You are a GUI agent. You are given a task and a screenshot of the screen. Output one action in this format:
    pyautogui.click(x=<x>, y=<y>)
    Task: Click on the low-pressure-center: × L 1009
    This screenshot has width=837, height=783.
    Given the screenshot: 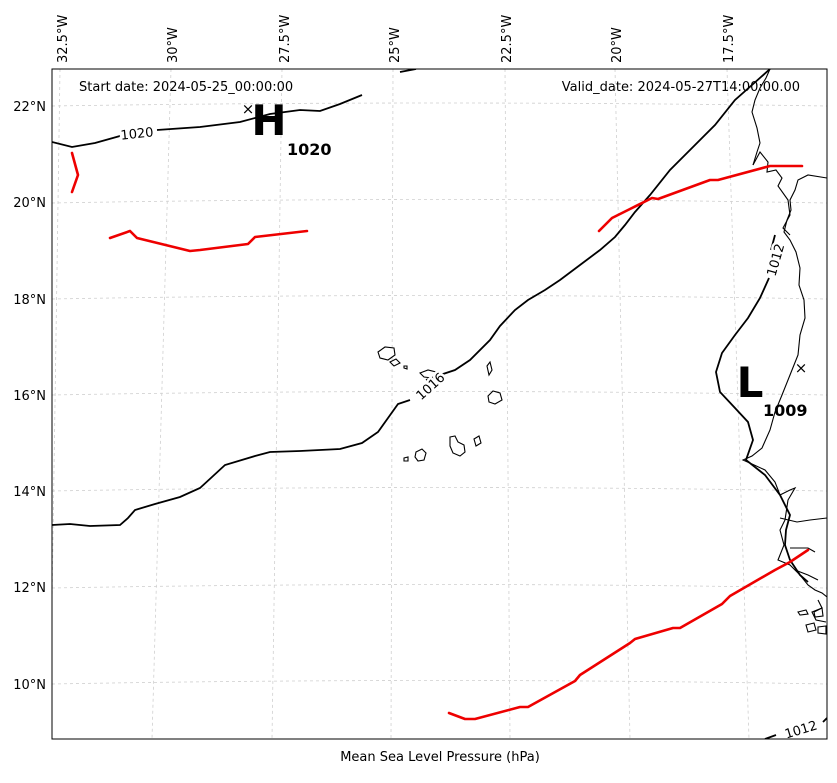 What is the action you would take?
    pyautogui.click(x=772, y=389)
    